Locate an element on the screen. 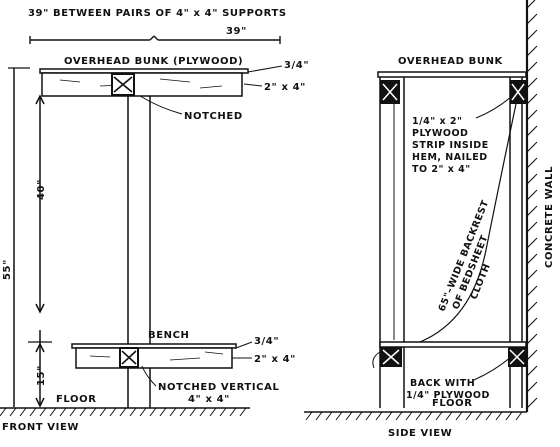 This screenshot has width=560, height=447. front-bunk-label: OVERHEAD BUNK (PLYWOOD) is located at coordinates (153, 61).